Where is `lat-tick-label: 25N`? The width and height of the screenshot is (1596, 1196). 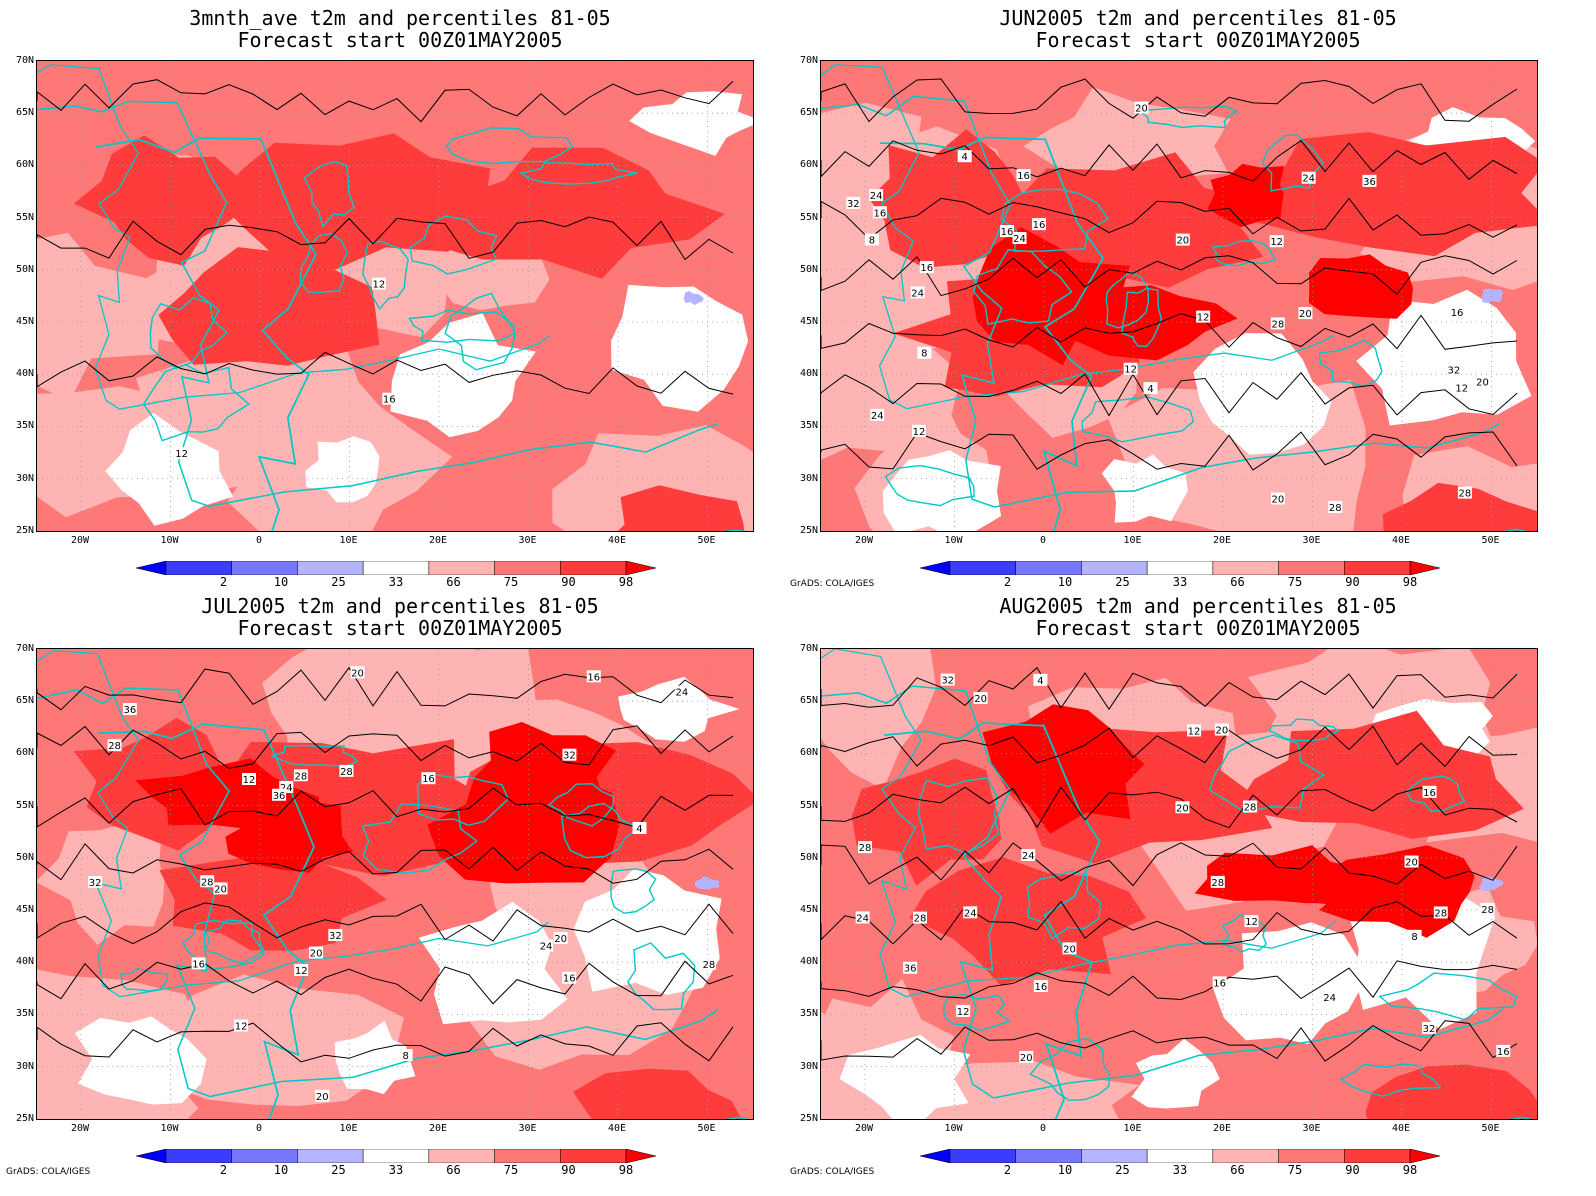 lat-tick-label: 25N is located at coordinates (808, 1118).